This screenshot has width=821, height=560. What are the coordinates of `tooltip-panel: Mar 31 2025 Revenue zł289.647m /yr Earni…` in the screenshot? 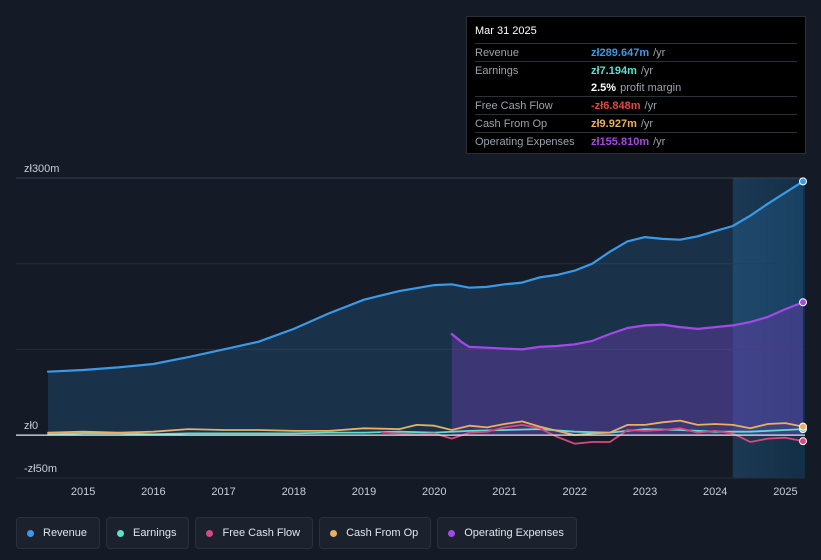 It's located at (636, 85).